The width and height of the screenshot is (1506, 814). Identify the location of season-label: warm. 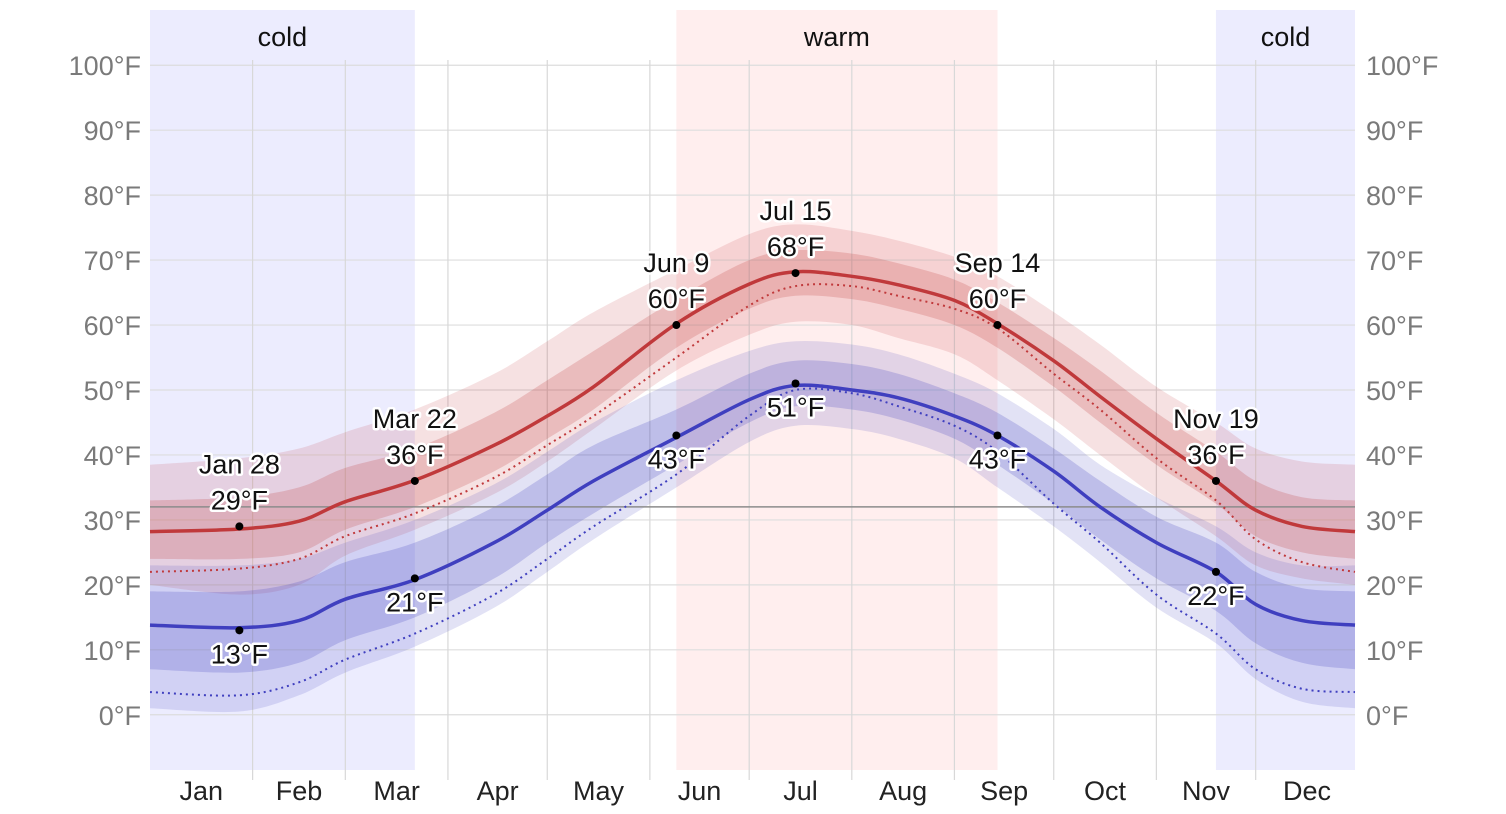
(836, 37).